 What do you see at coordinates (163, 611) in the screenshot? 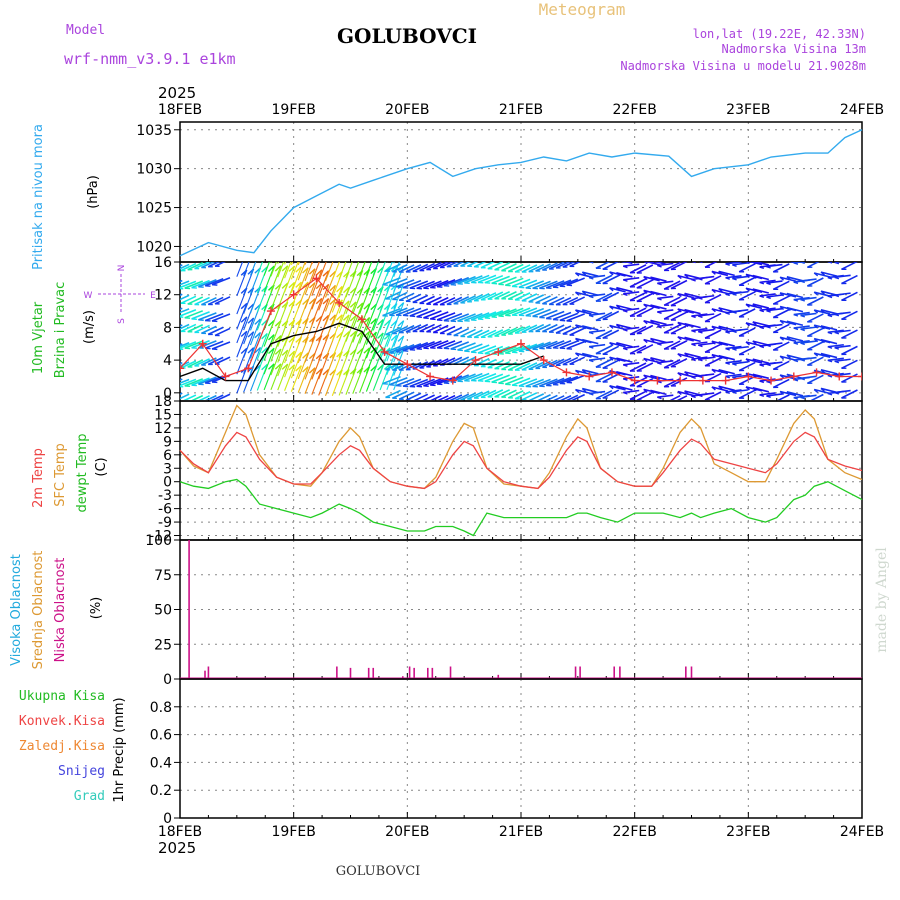
I see `cloud-ytick-label: 50` at bounding box center [163, 611].